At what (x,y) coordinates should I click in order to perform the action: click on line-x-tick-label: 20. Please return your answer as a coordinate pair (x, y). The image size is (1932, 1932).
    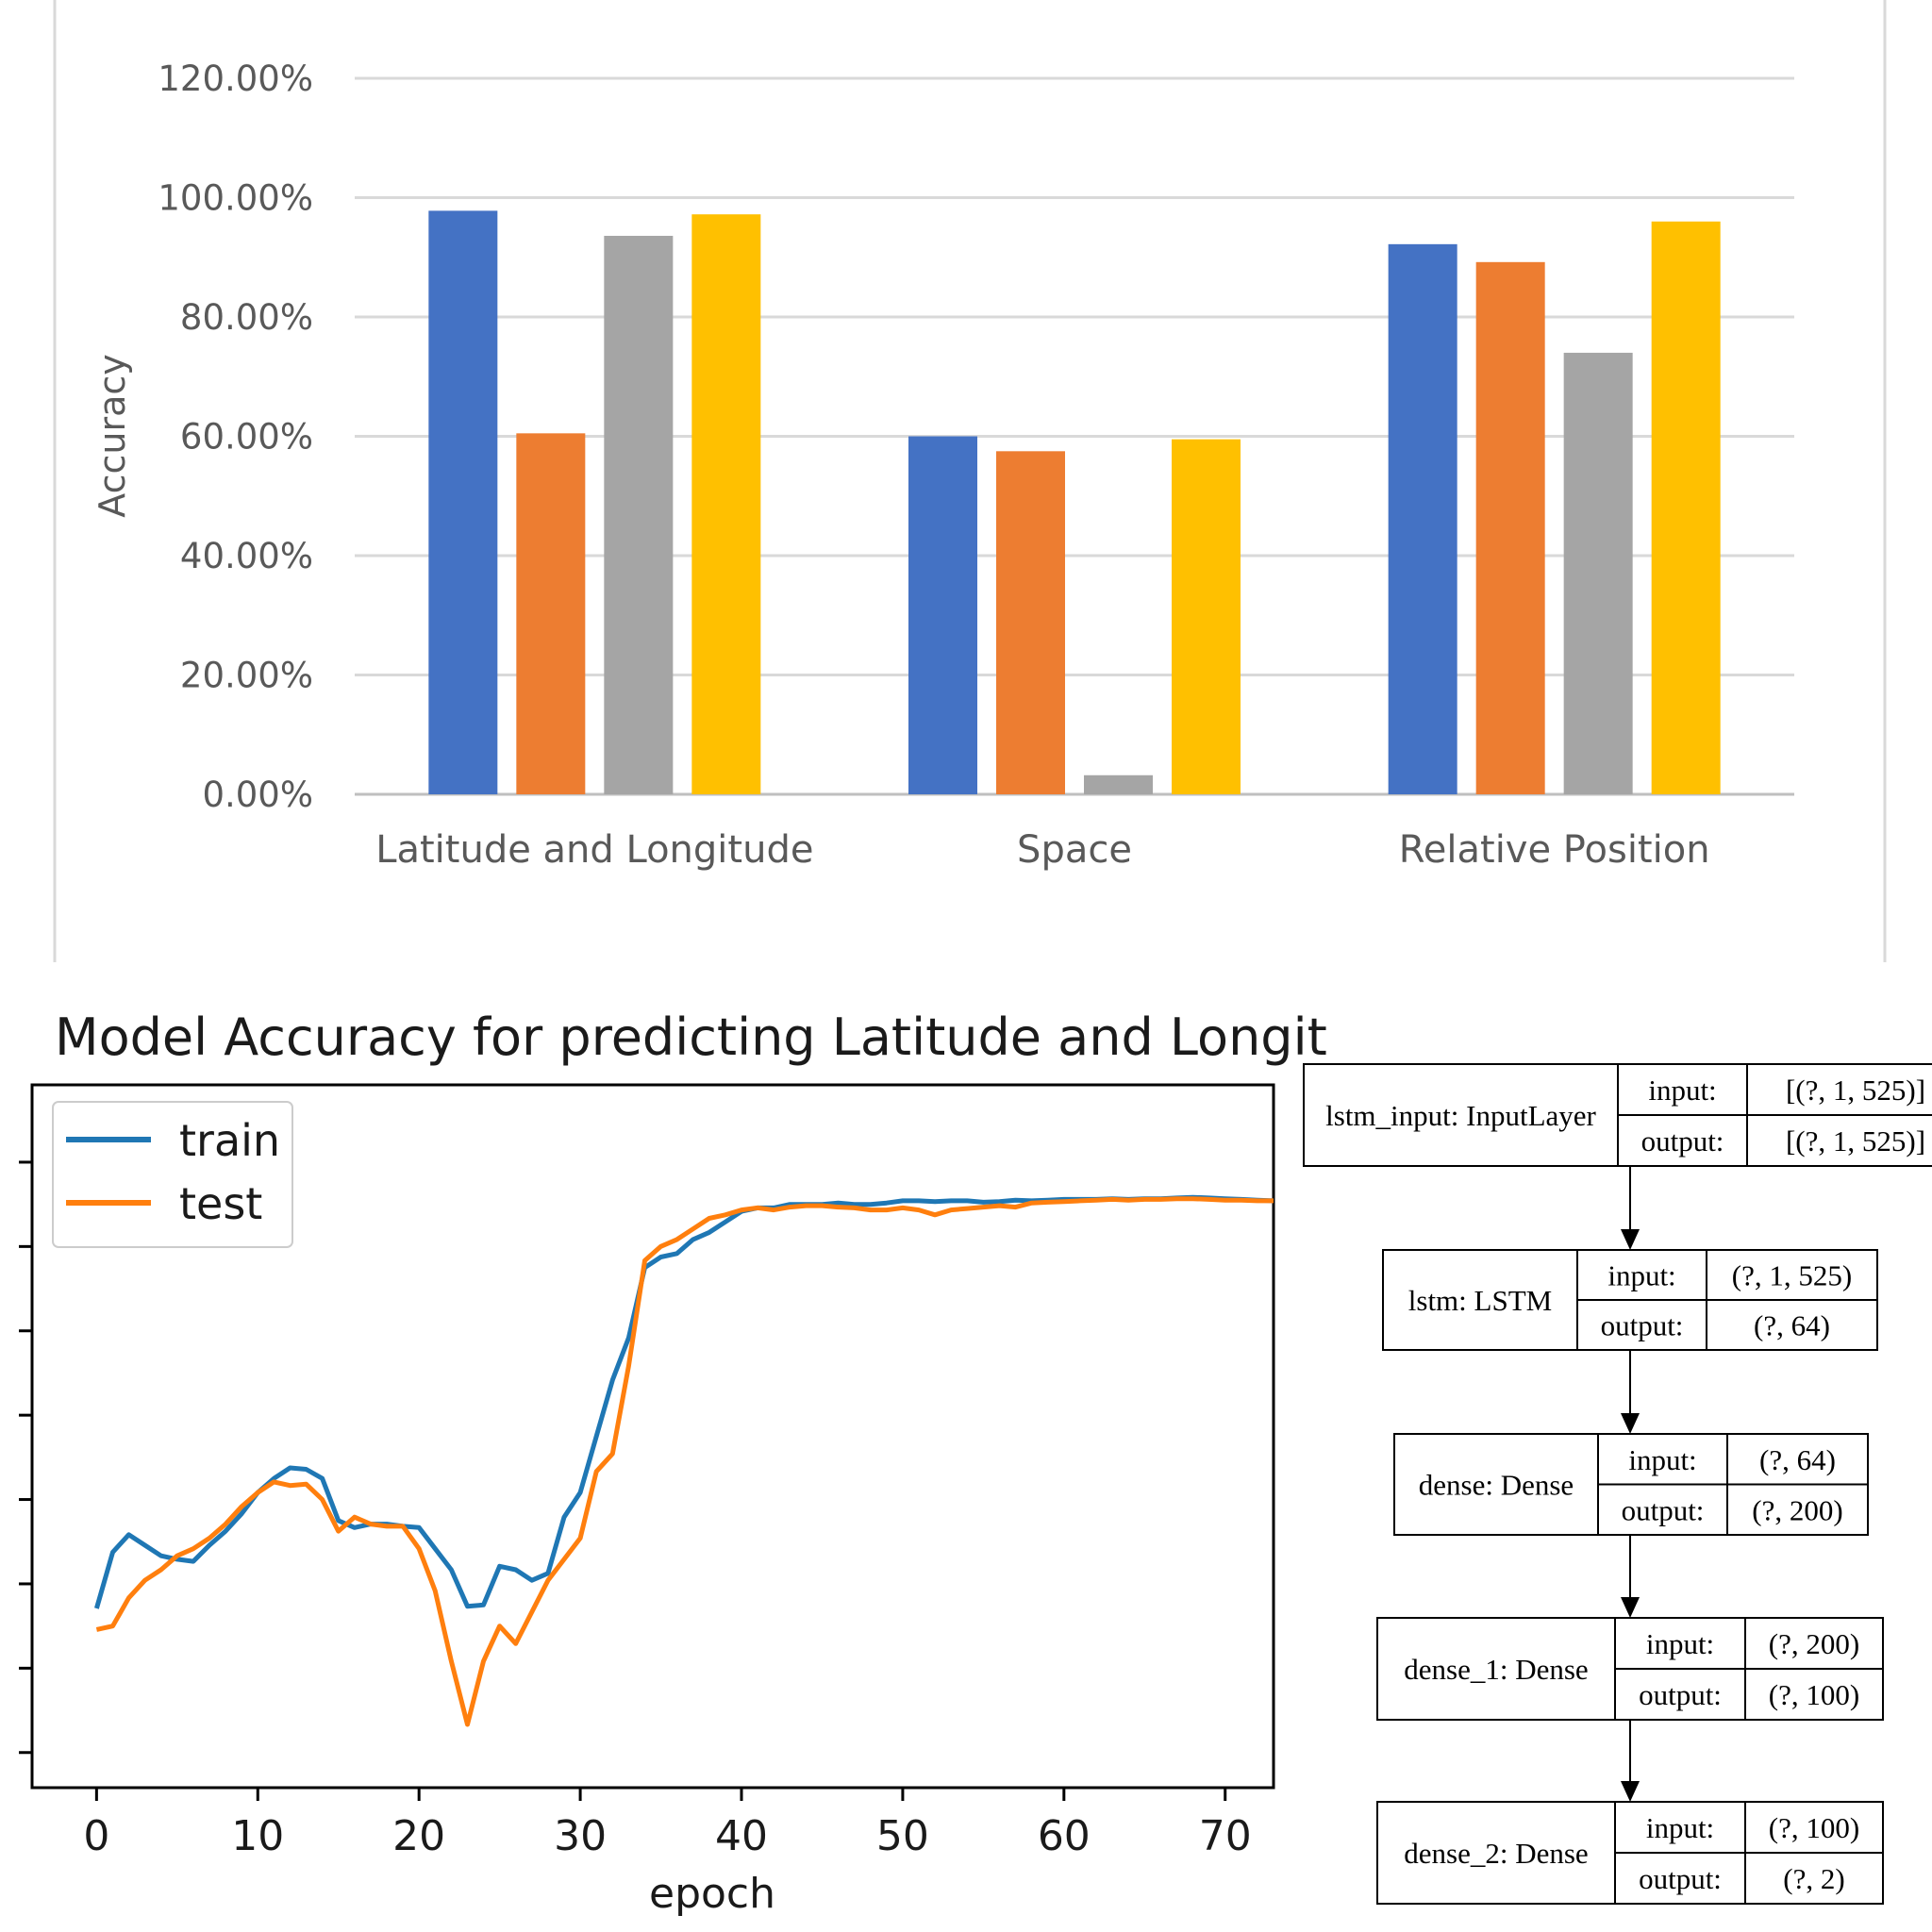
    Looking at the image, I should click on (418, 1836).